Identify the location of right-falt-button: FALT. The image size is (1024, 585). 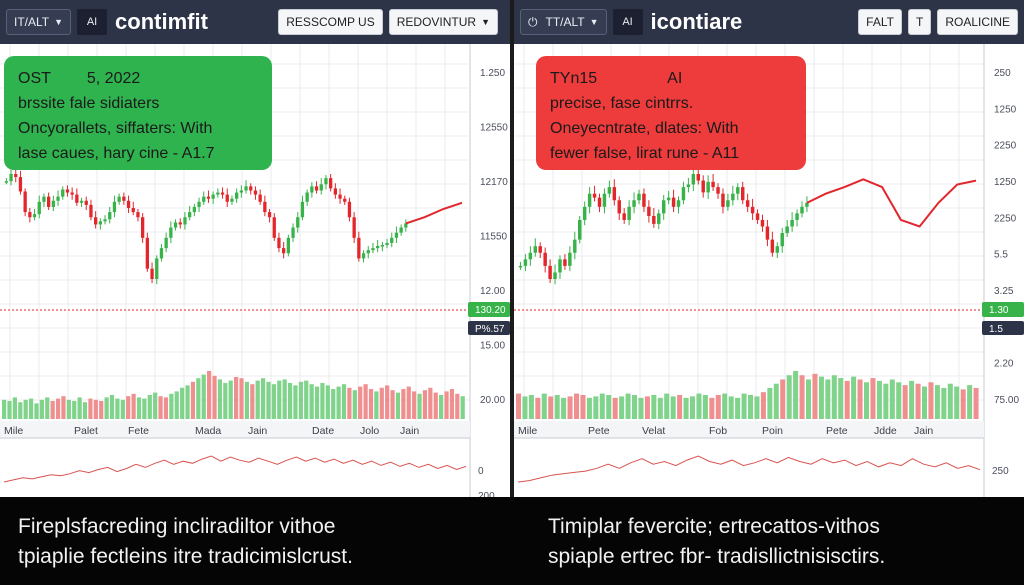
(880, 22).